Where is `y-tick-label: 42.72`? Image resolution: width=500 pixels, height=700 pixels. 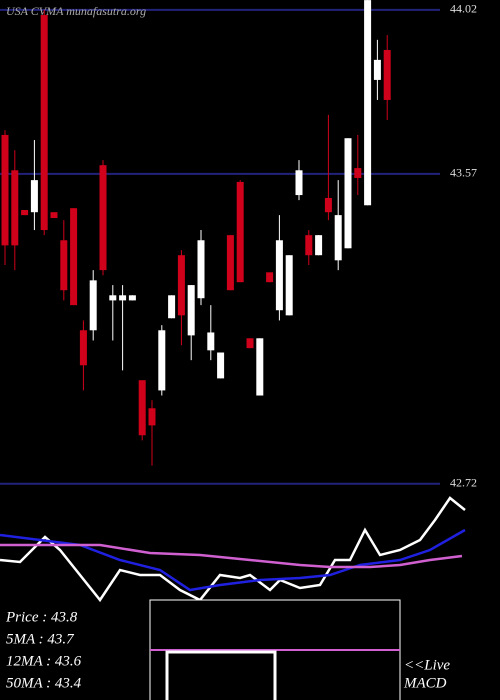 y-tick-label: 42.72 is located at coordinates (463, 482).